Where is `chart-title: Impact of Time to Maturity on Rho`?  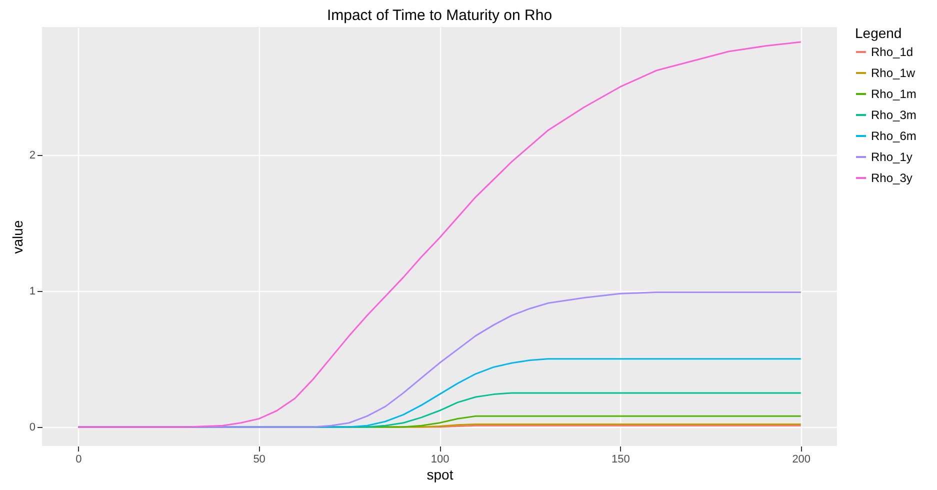
chart-title: Impact of Time to Maturity on Rho is located at coordinates (439, 15).